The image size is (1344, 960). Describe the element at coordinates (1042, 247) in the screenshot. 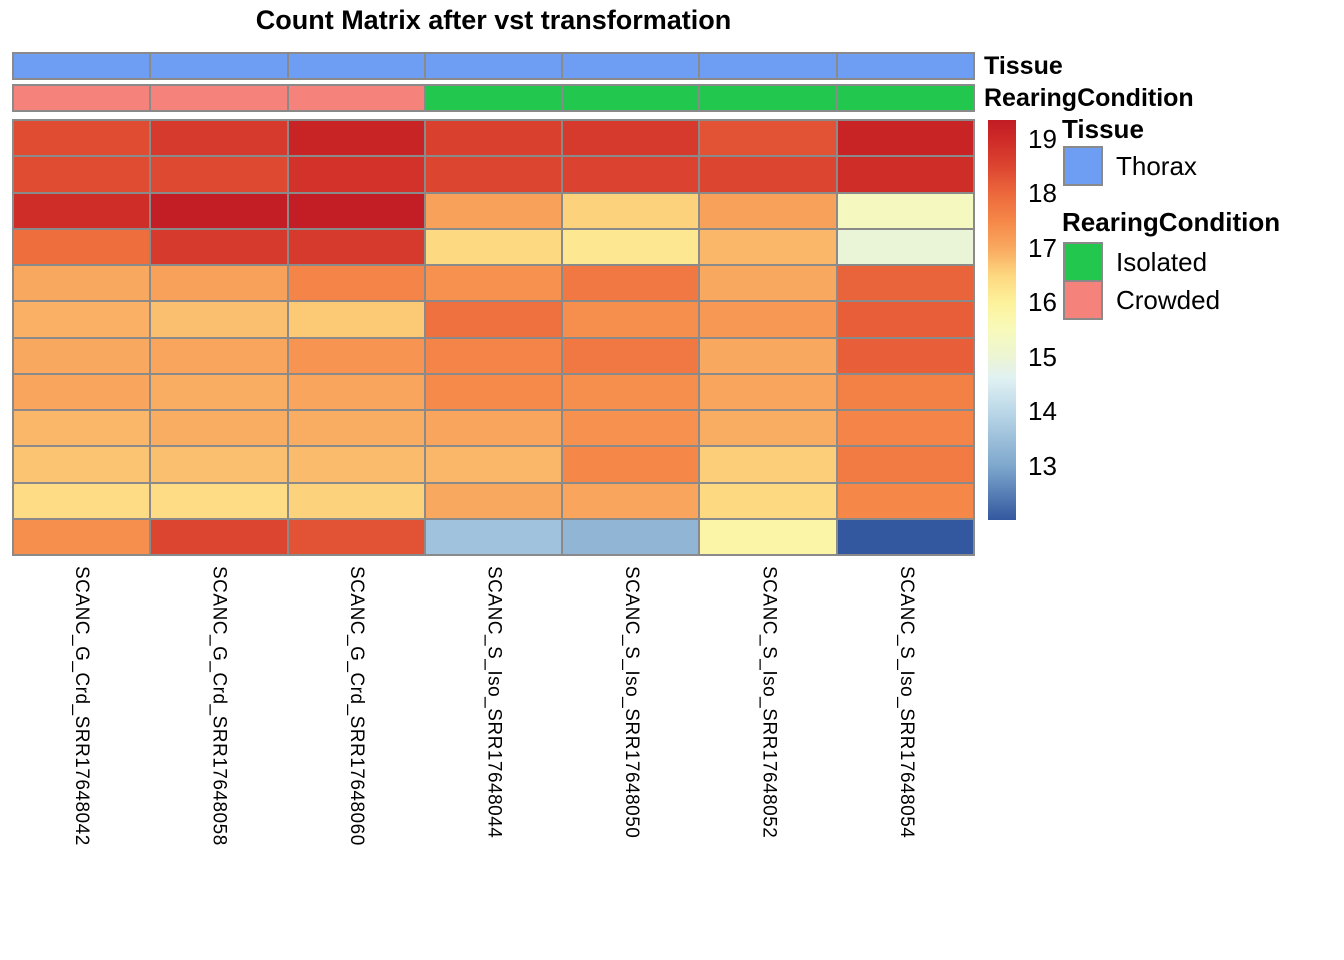

I see `color-scale-tick-label: 17` at that location.